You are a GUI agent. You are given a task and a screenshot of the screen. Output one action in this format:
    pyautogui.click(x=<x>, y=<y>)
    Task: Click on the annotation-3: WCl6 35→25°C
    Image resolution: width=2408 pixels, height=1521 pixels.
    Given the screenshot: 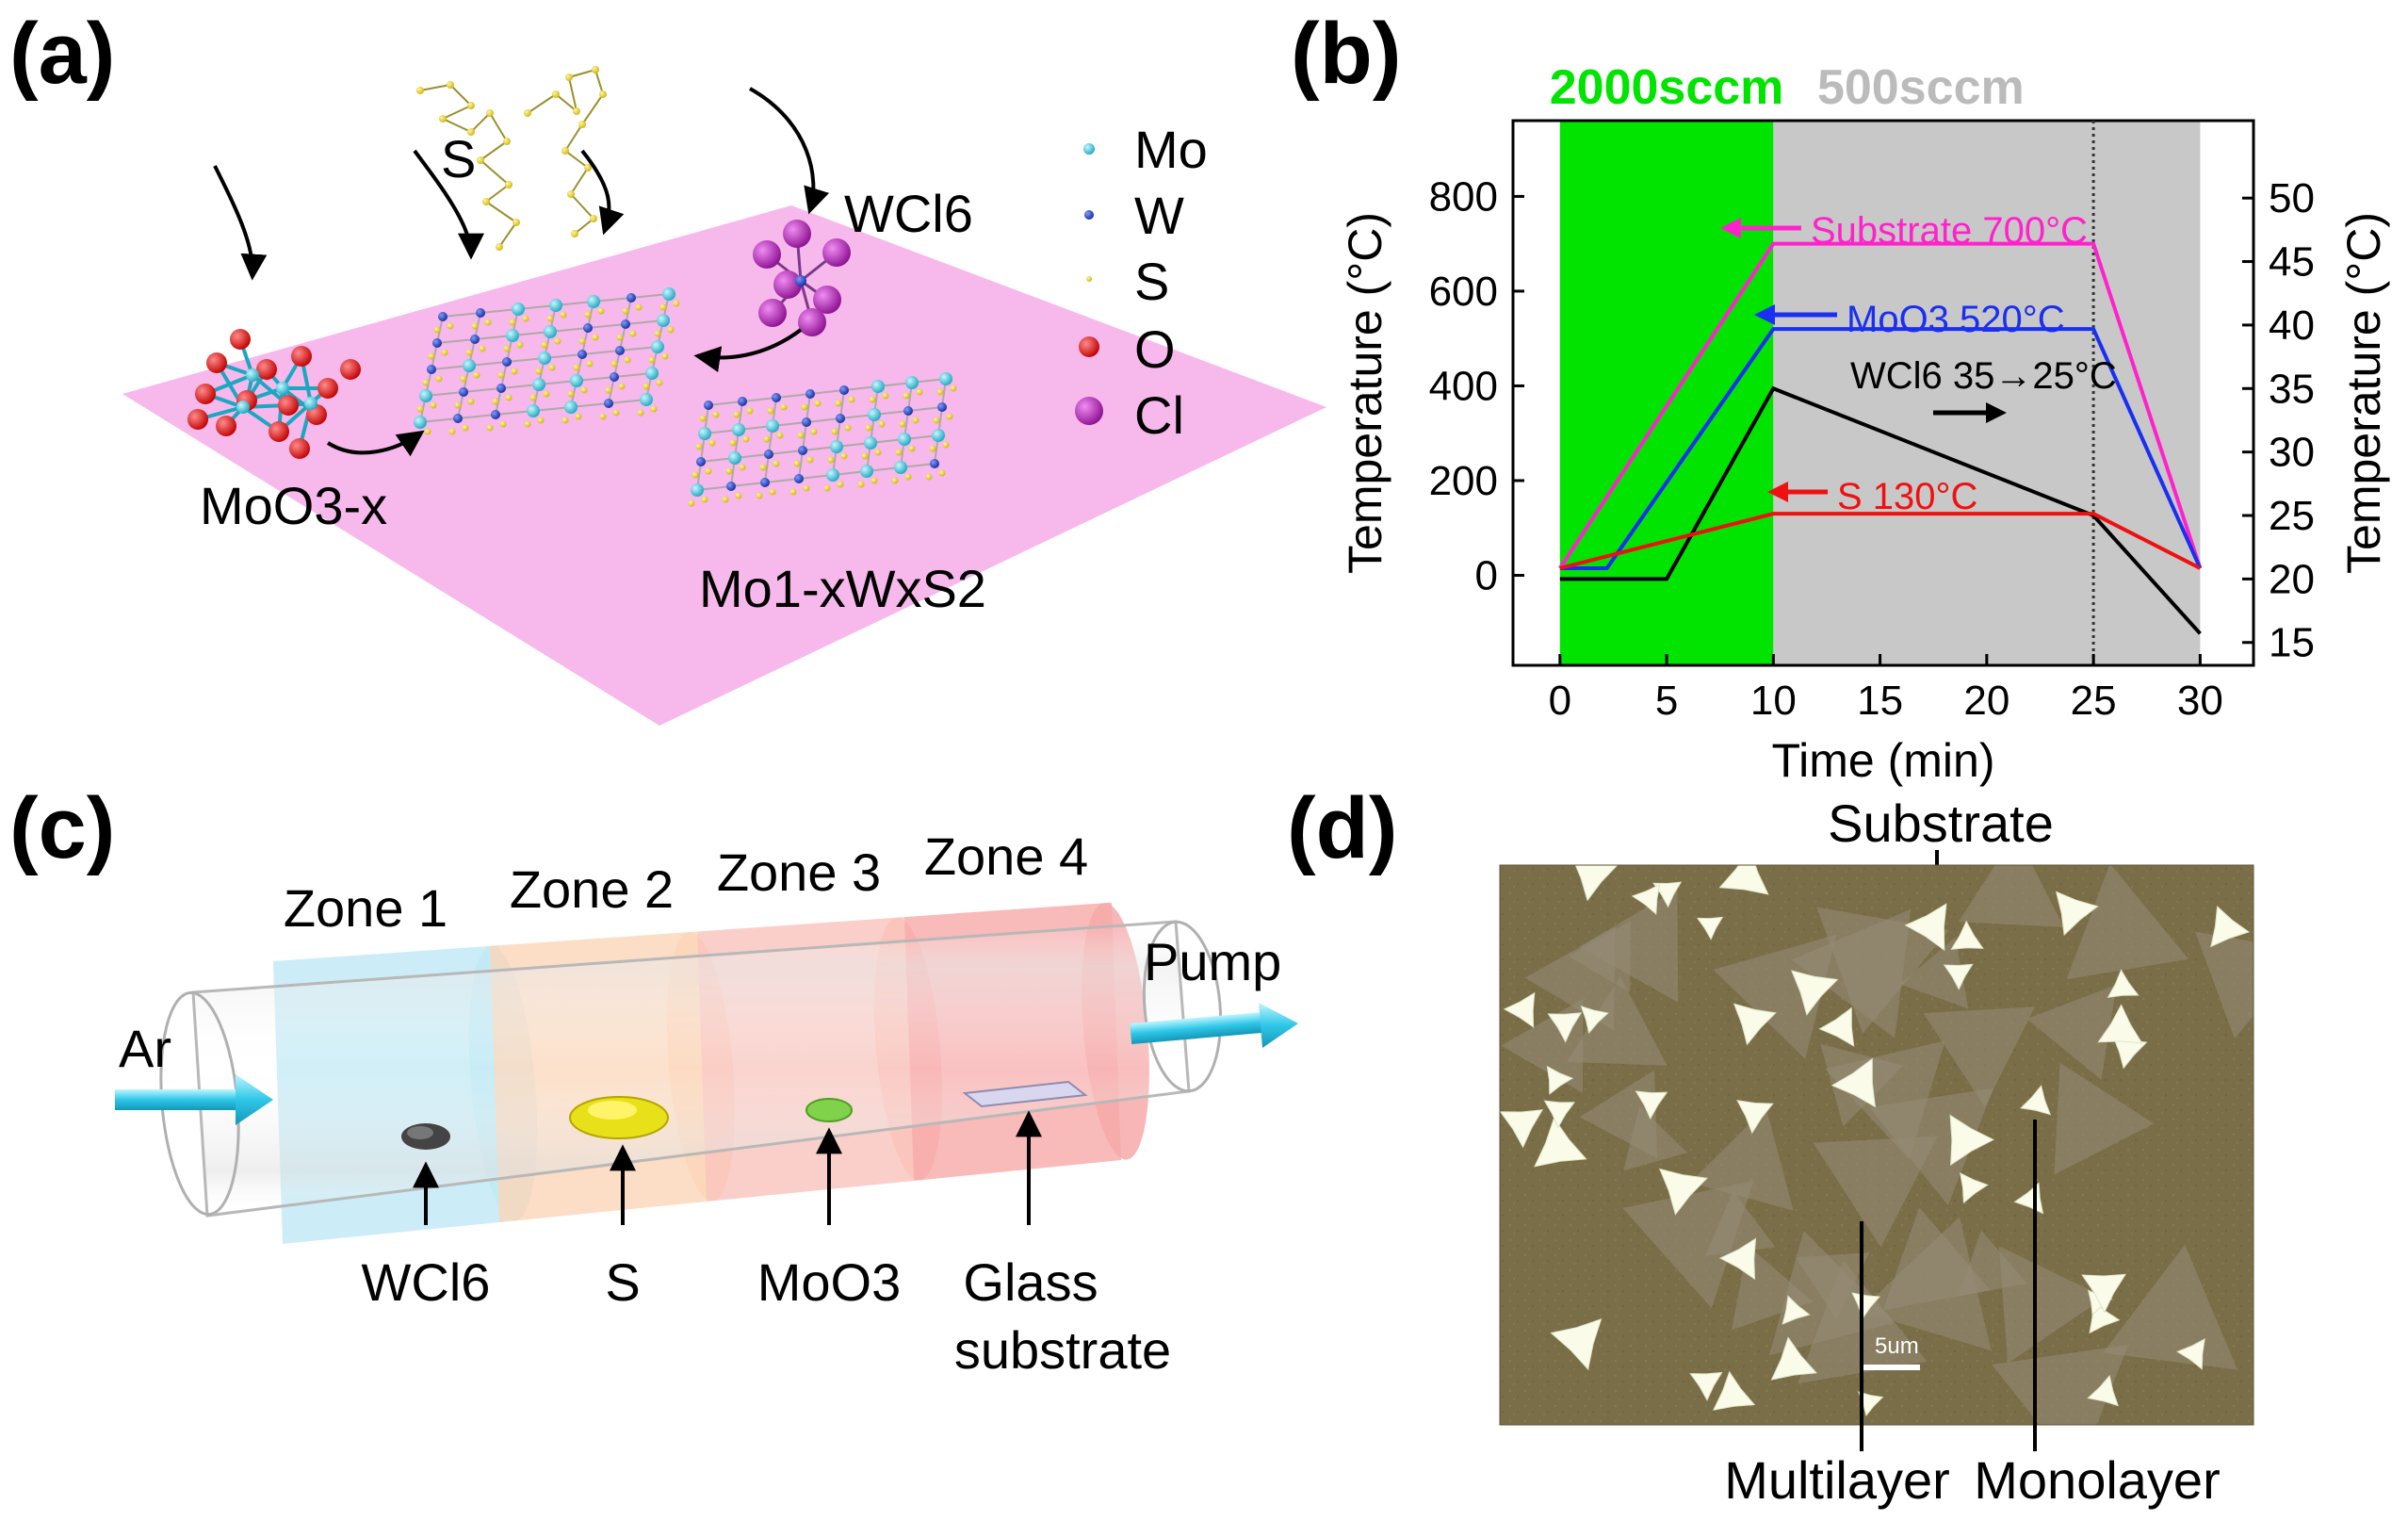 What is the action you would take?
    pyautogui.click(x=1983, y=376)
    